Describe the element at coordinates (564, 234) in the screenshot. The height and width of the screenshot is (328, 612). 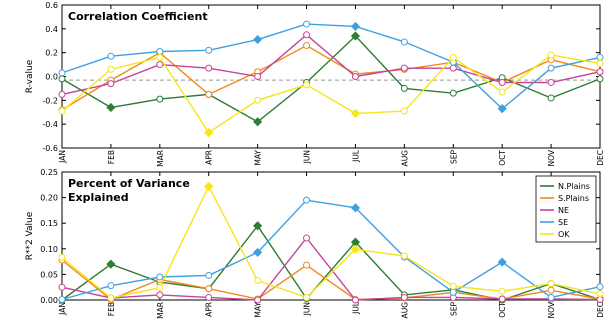
I see `legend-label: OK` at that location.